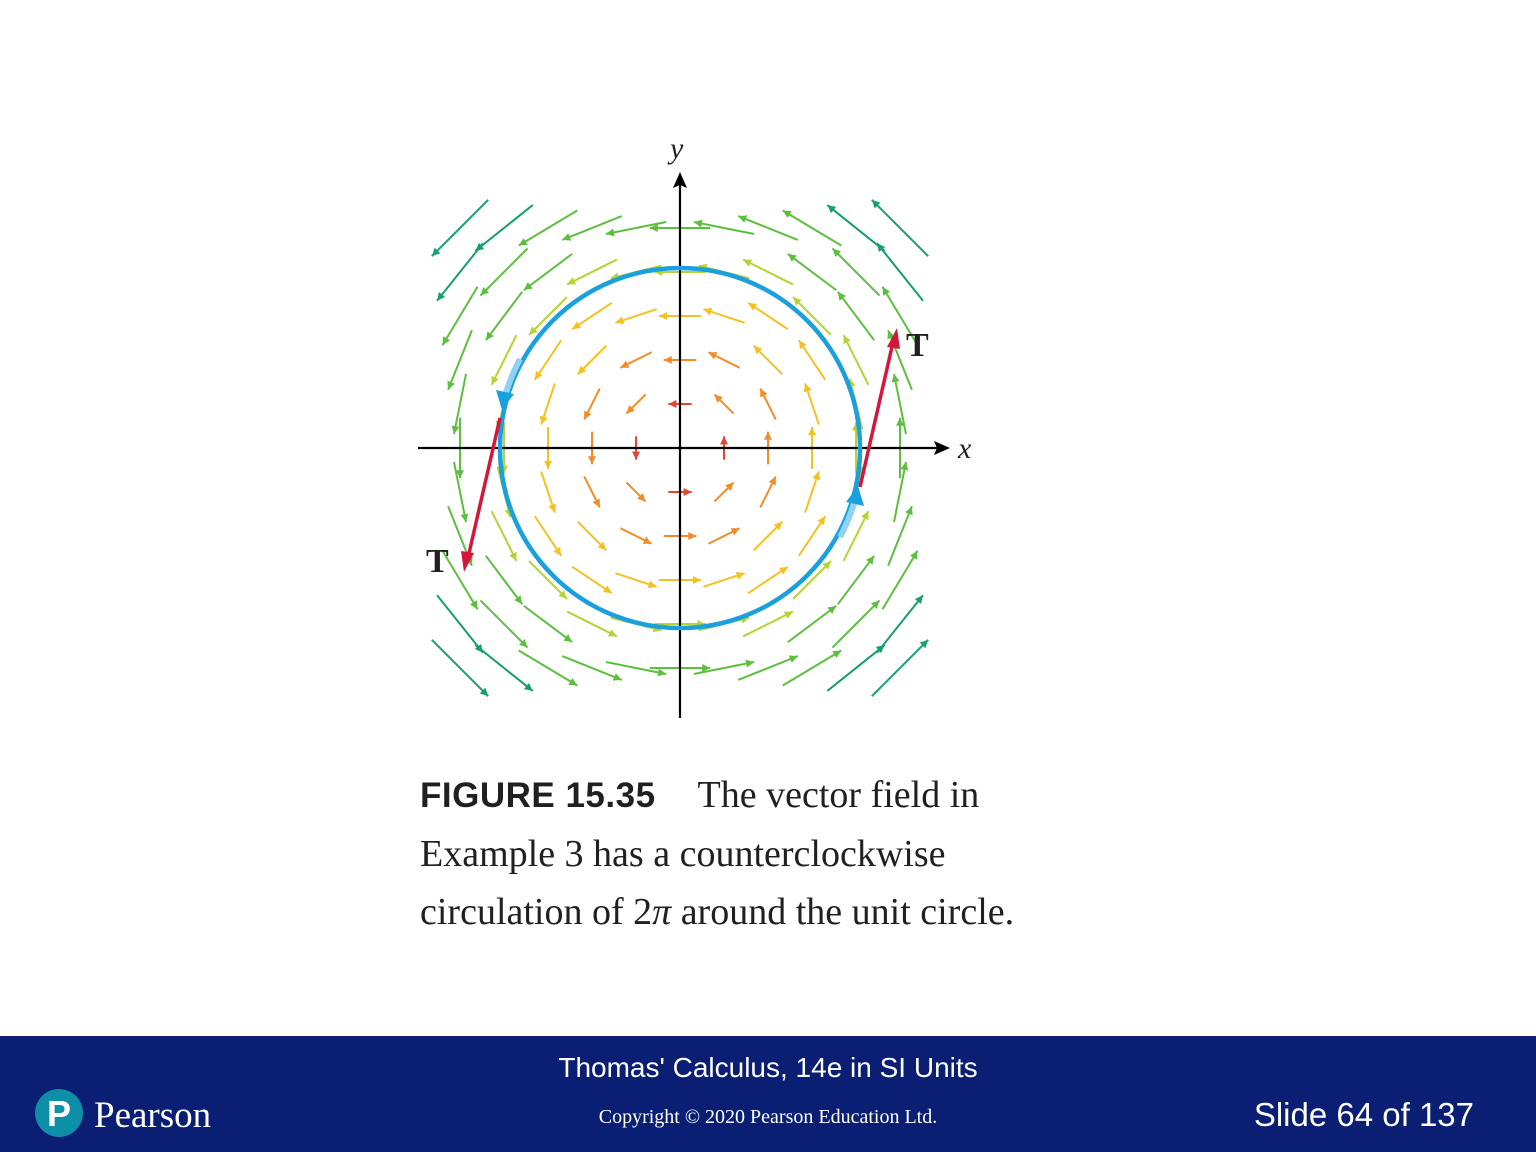 The width and height of the screenshot is (1536, 1152). Describe the element at coordinates (662, 912) in the screenshot. I see `pi-symbol: π` at that location.